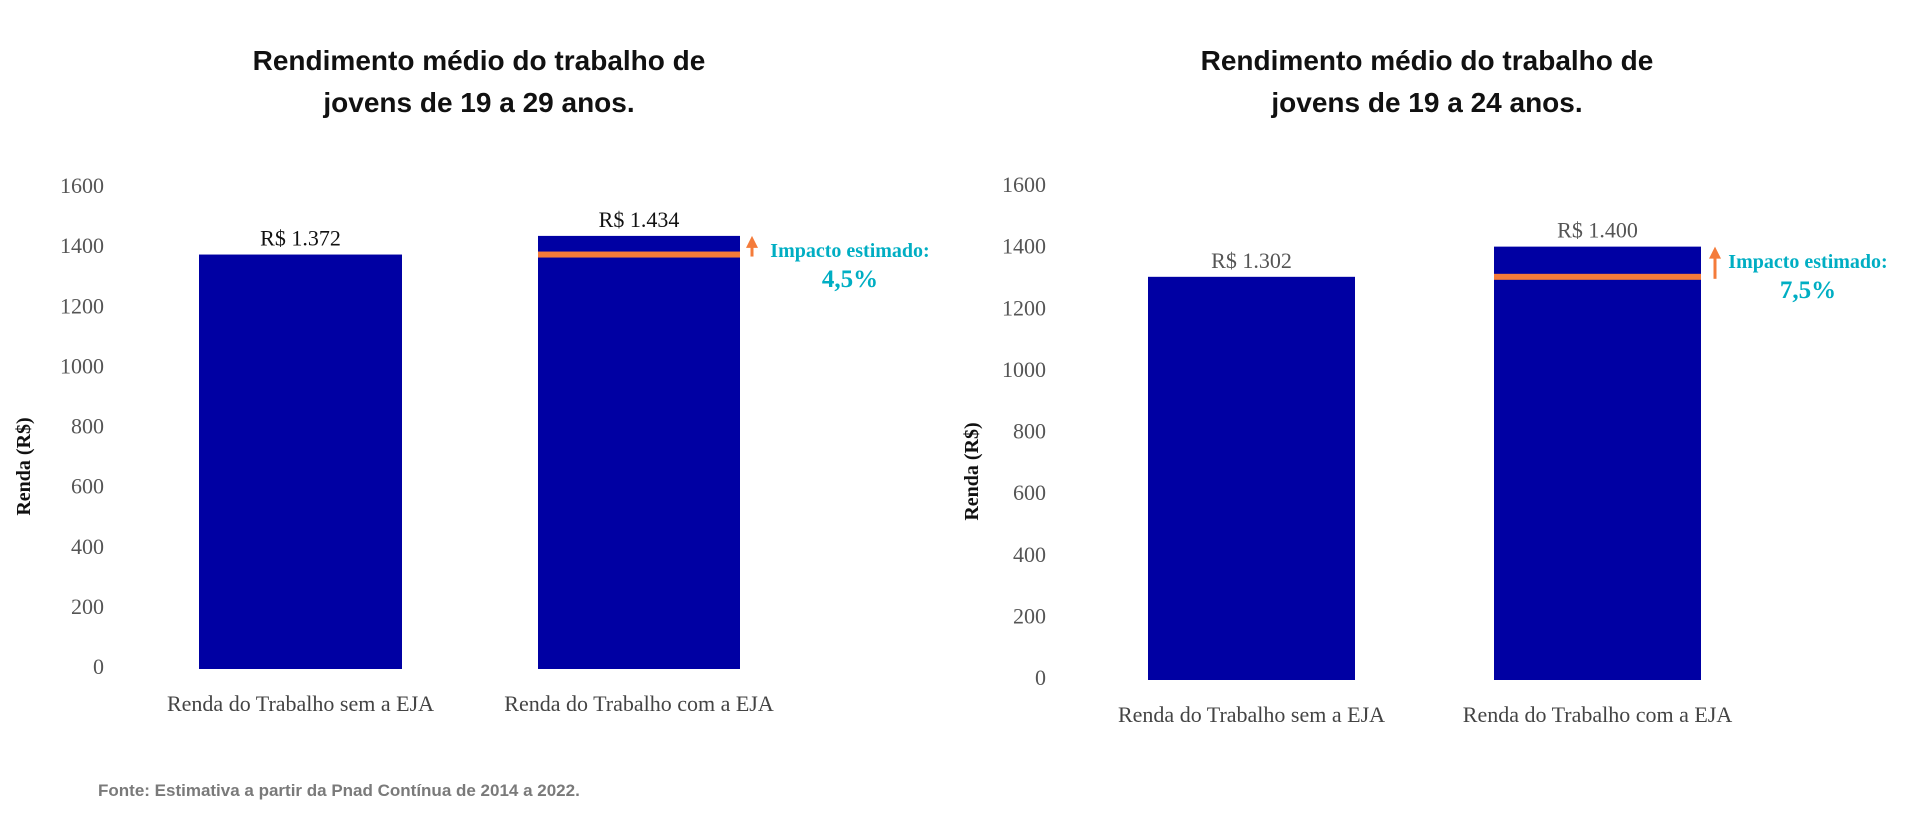  I want to click on data-label: R$ 1.434, so click(639, 219).